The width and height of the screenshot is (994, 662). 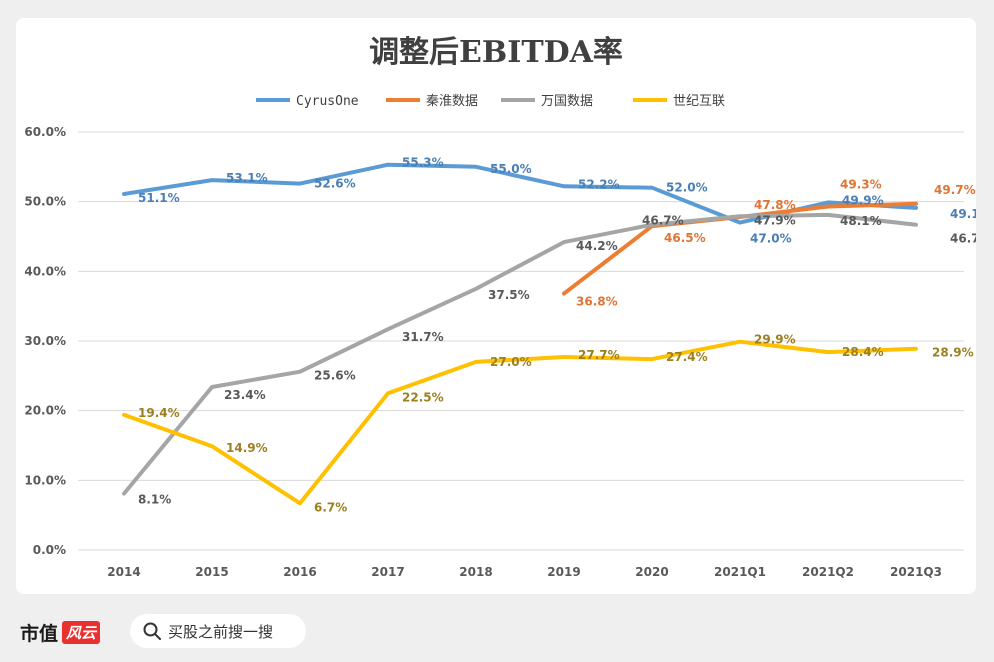 What do you see at coordinates (423, 163) in the screenshot?
I see `data-label: 55.3%` at bounding box center [423, 163].